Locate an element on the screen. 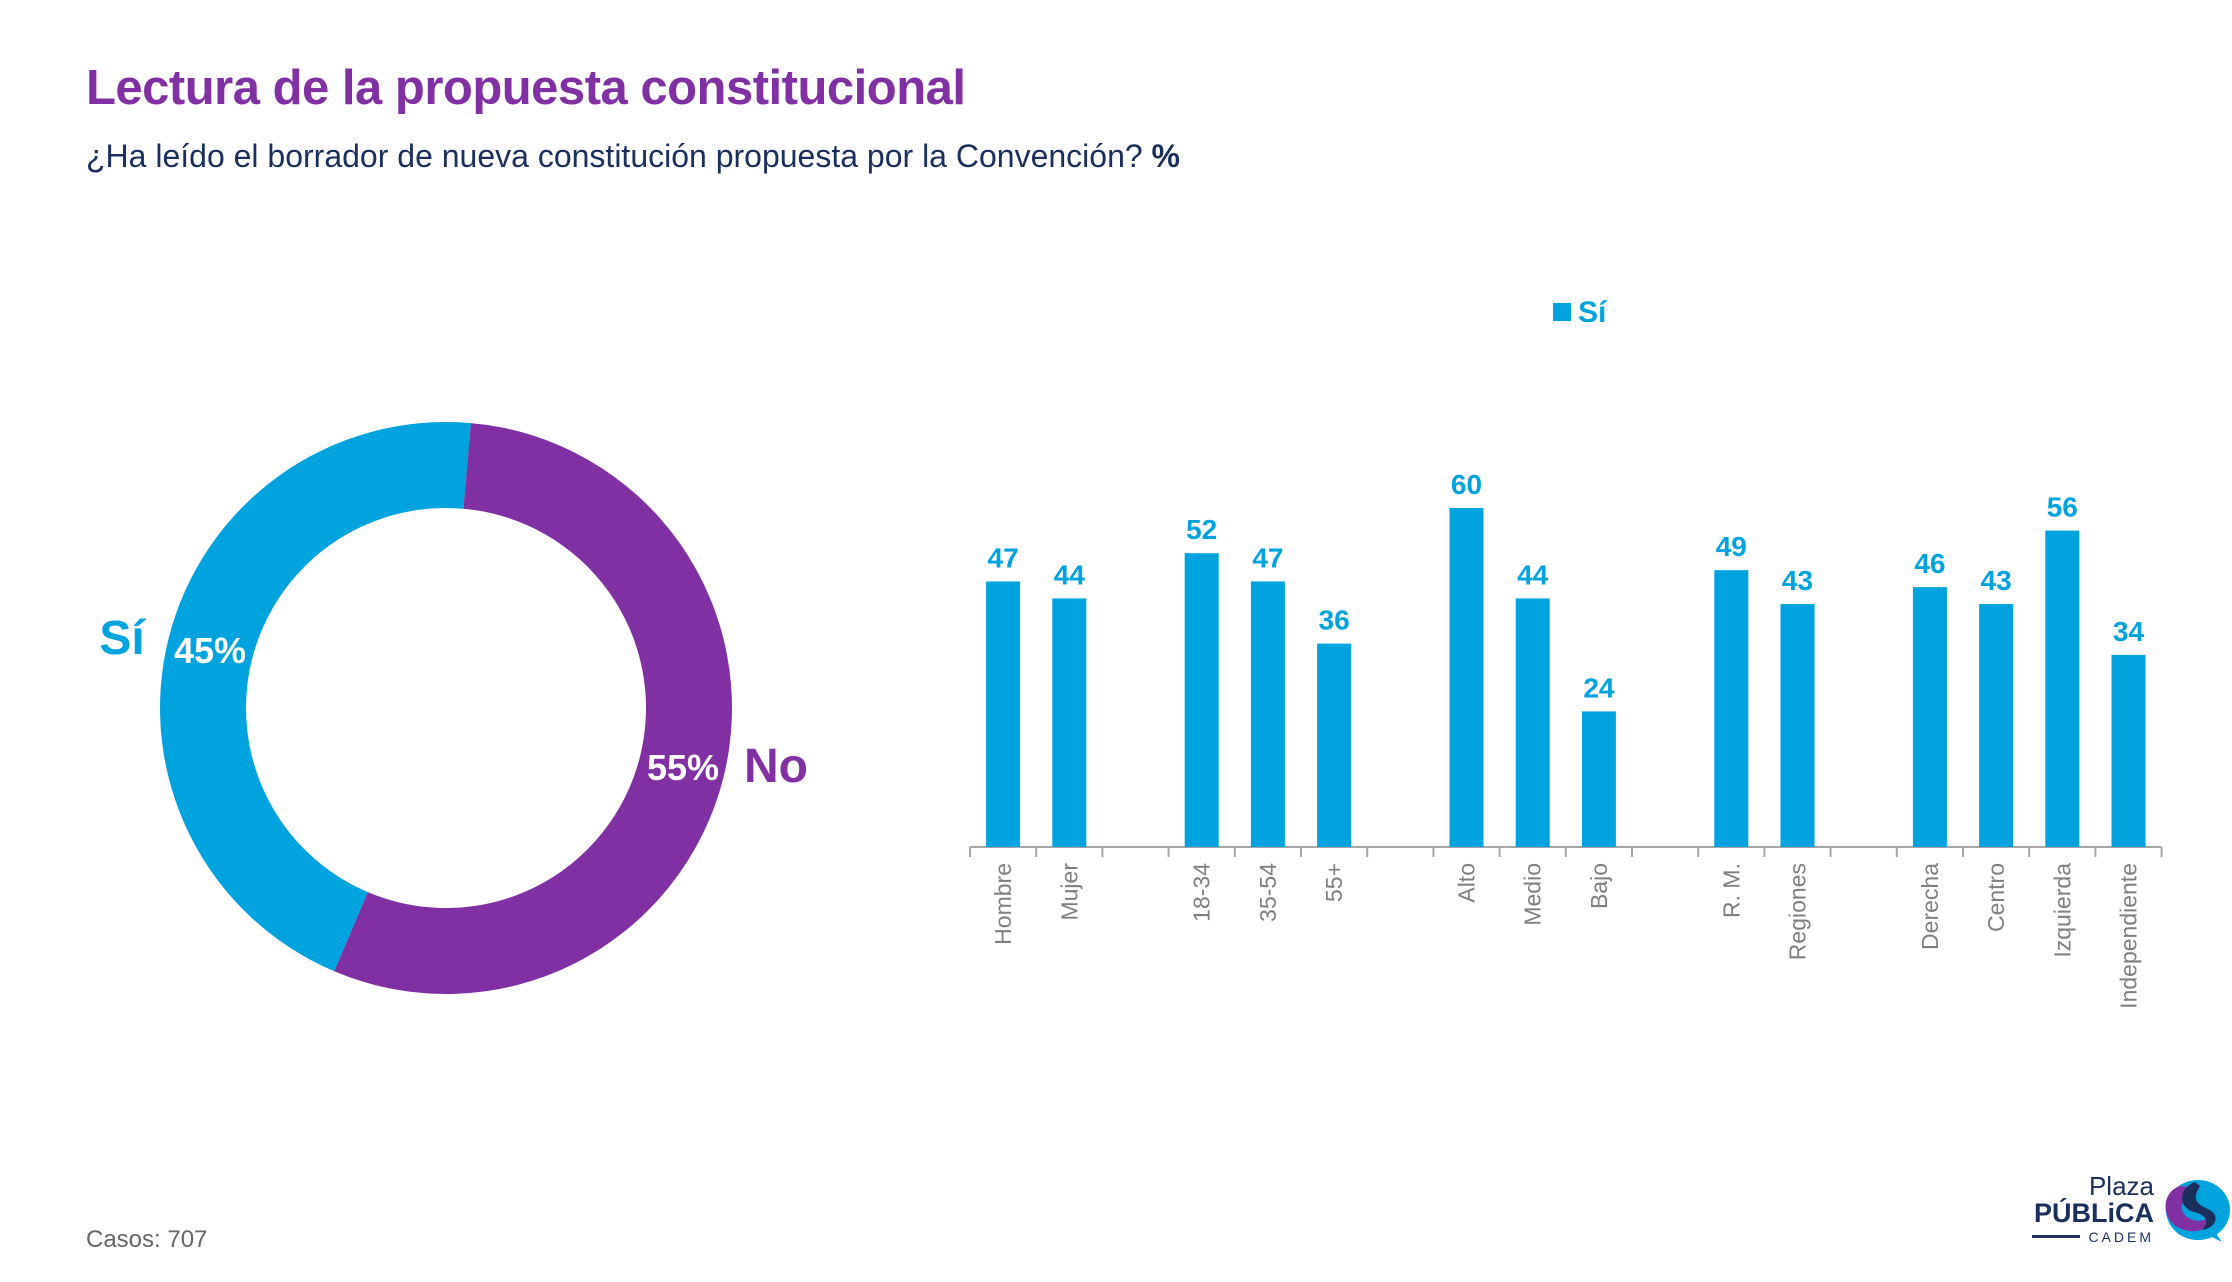 The image size is (2232, 1282). logo-underline is located at coordinates (2056, 1236).